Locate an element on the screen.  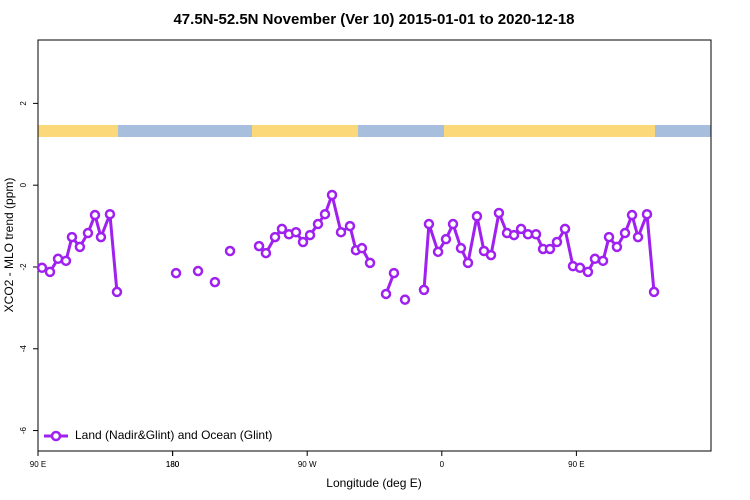
land-ocean-band is located at coordinates (374, 131).